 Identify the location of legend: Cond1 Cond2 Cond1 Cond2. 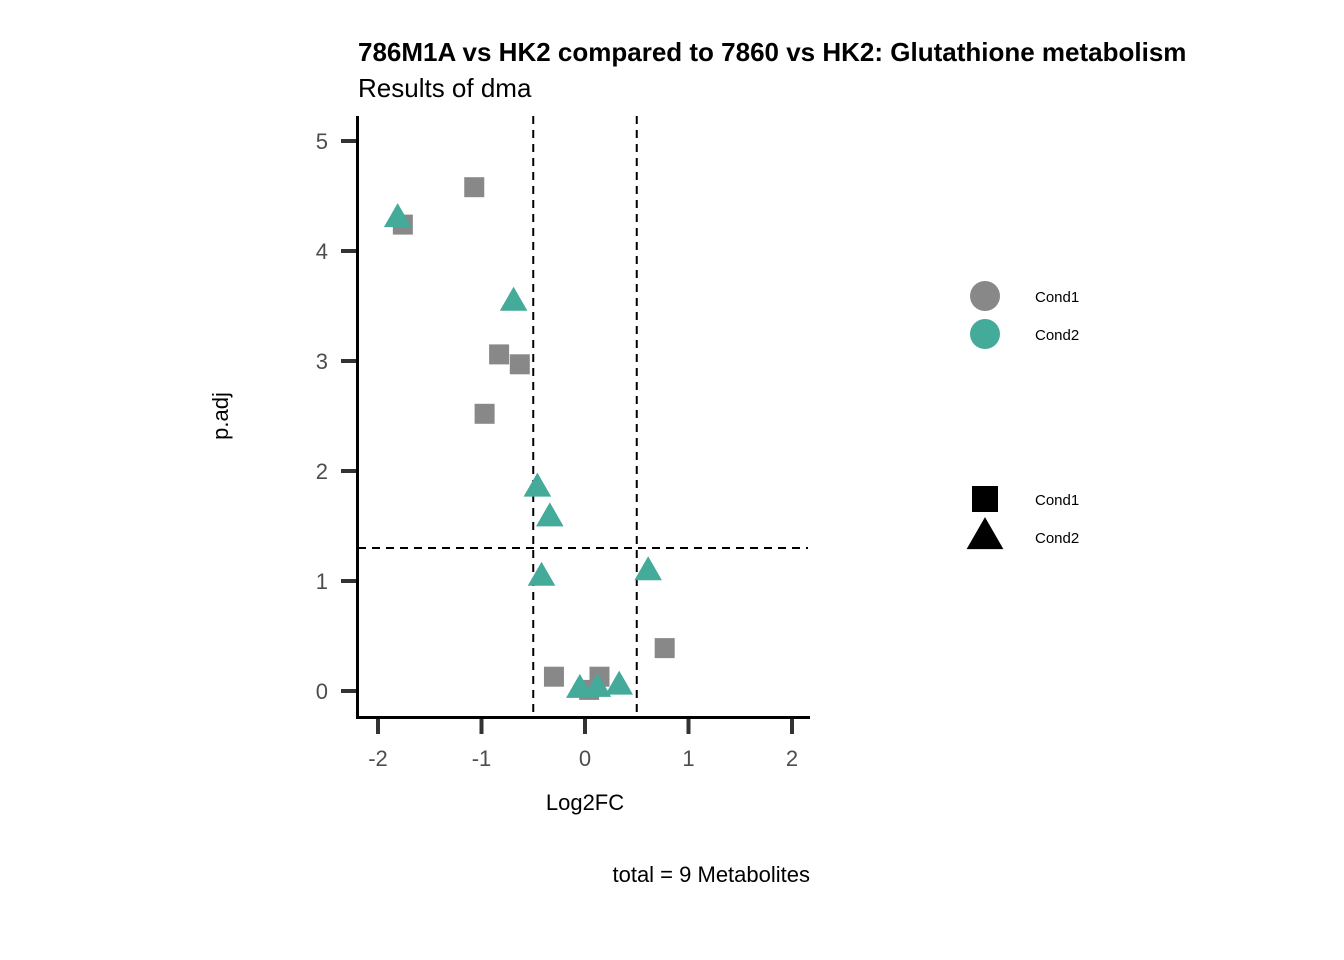
(1022, 415).